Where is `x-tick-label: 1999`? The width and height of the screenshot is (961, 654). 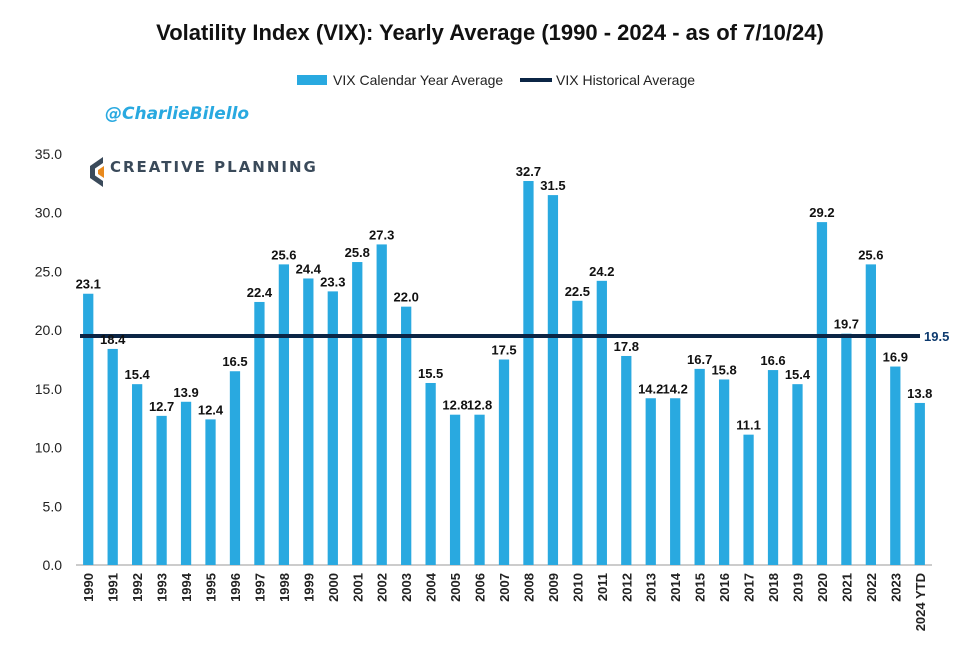
x-tick-label: 1999 is located at coordinates (308, 587).